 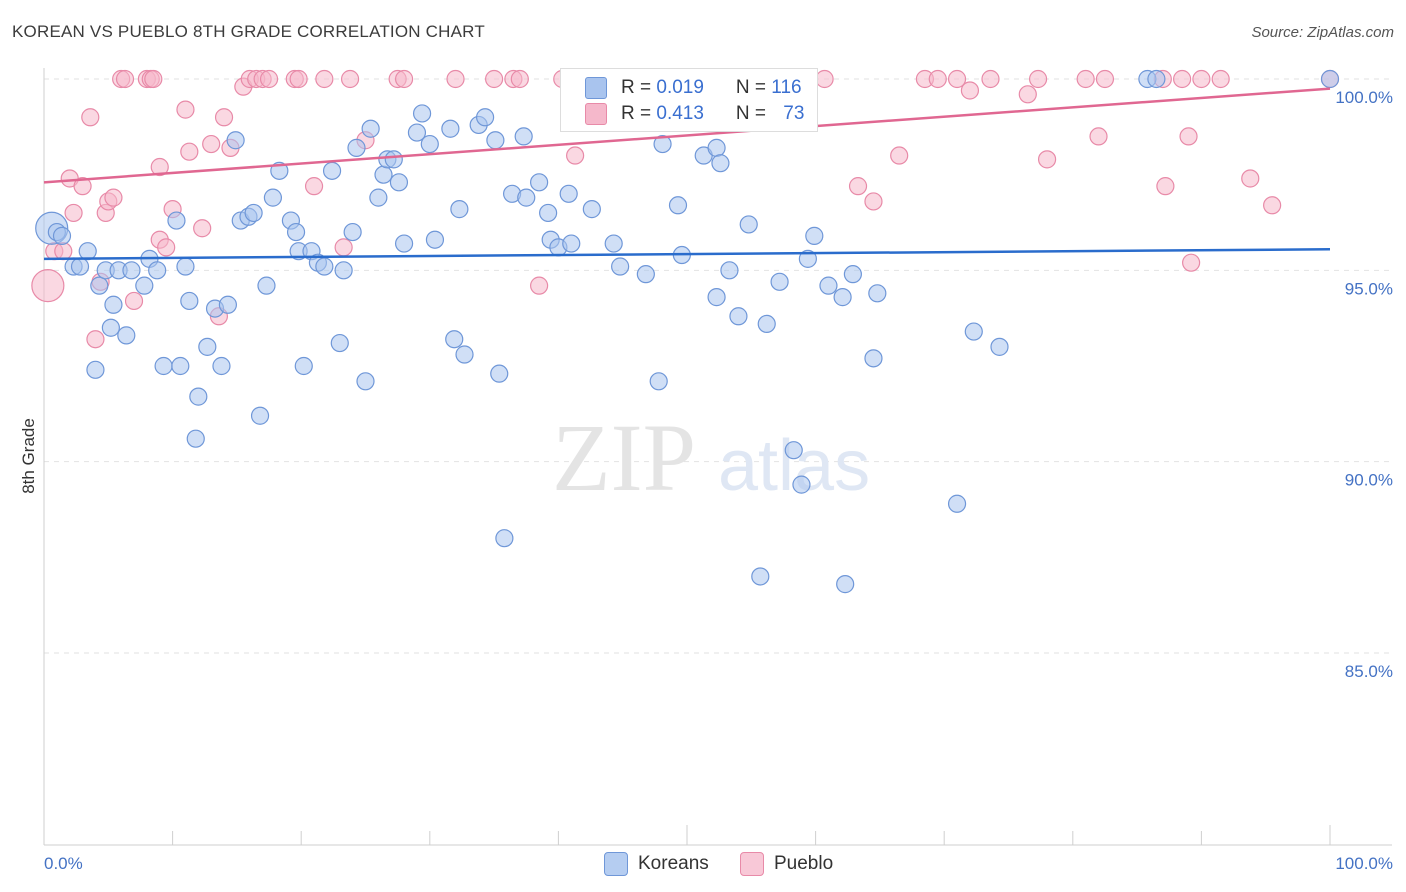 What do you see at coordinates (616, 864) in the screenshot?
I see `koreans-legend-swatch` at bounding box center [616, 864].